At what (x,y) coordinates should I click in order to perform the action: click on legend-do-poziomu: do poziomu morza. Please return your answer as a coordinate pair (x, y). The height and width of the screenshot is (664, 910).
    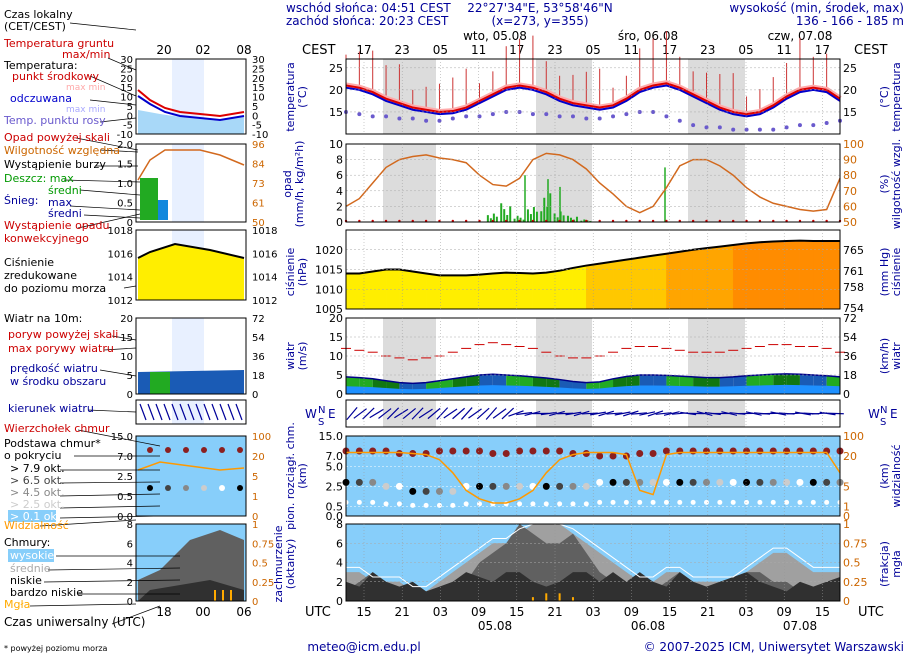
    Looking at the image, I should click on (55, 288).